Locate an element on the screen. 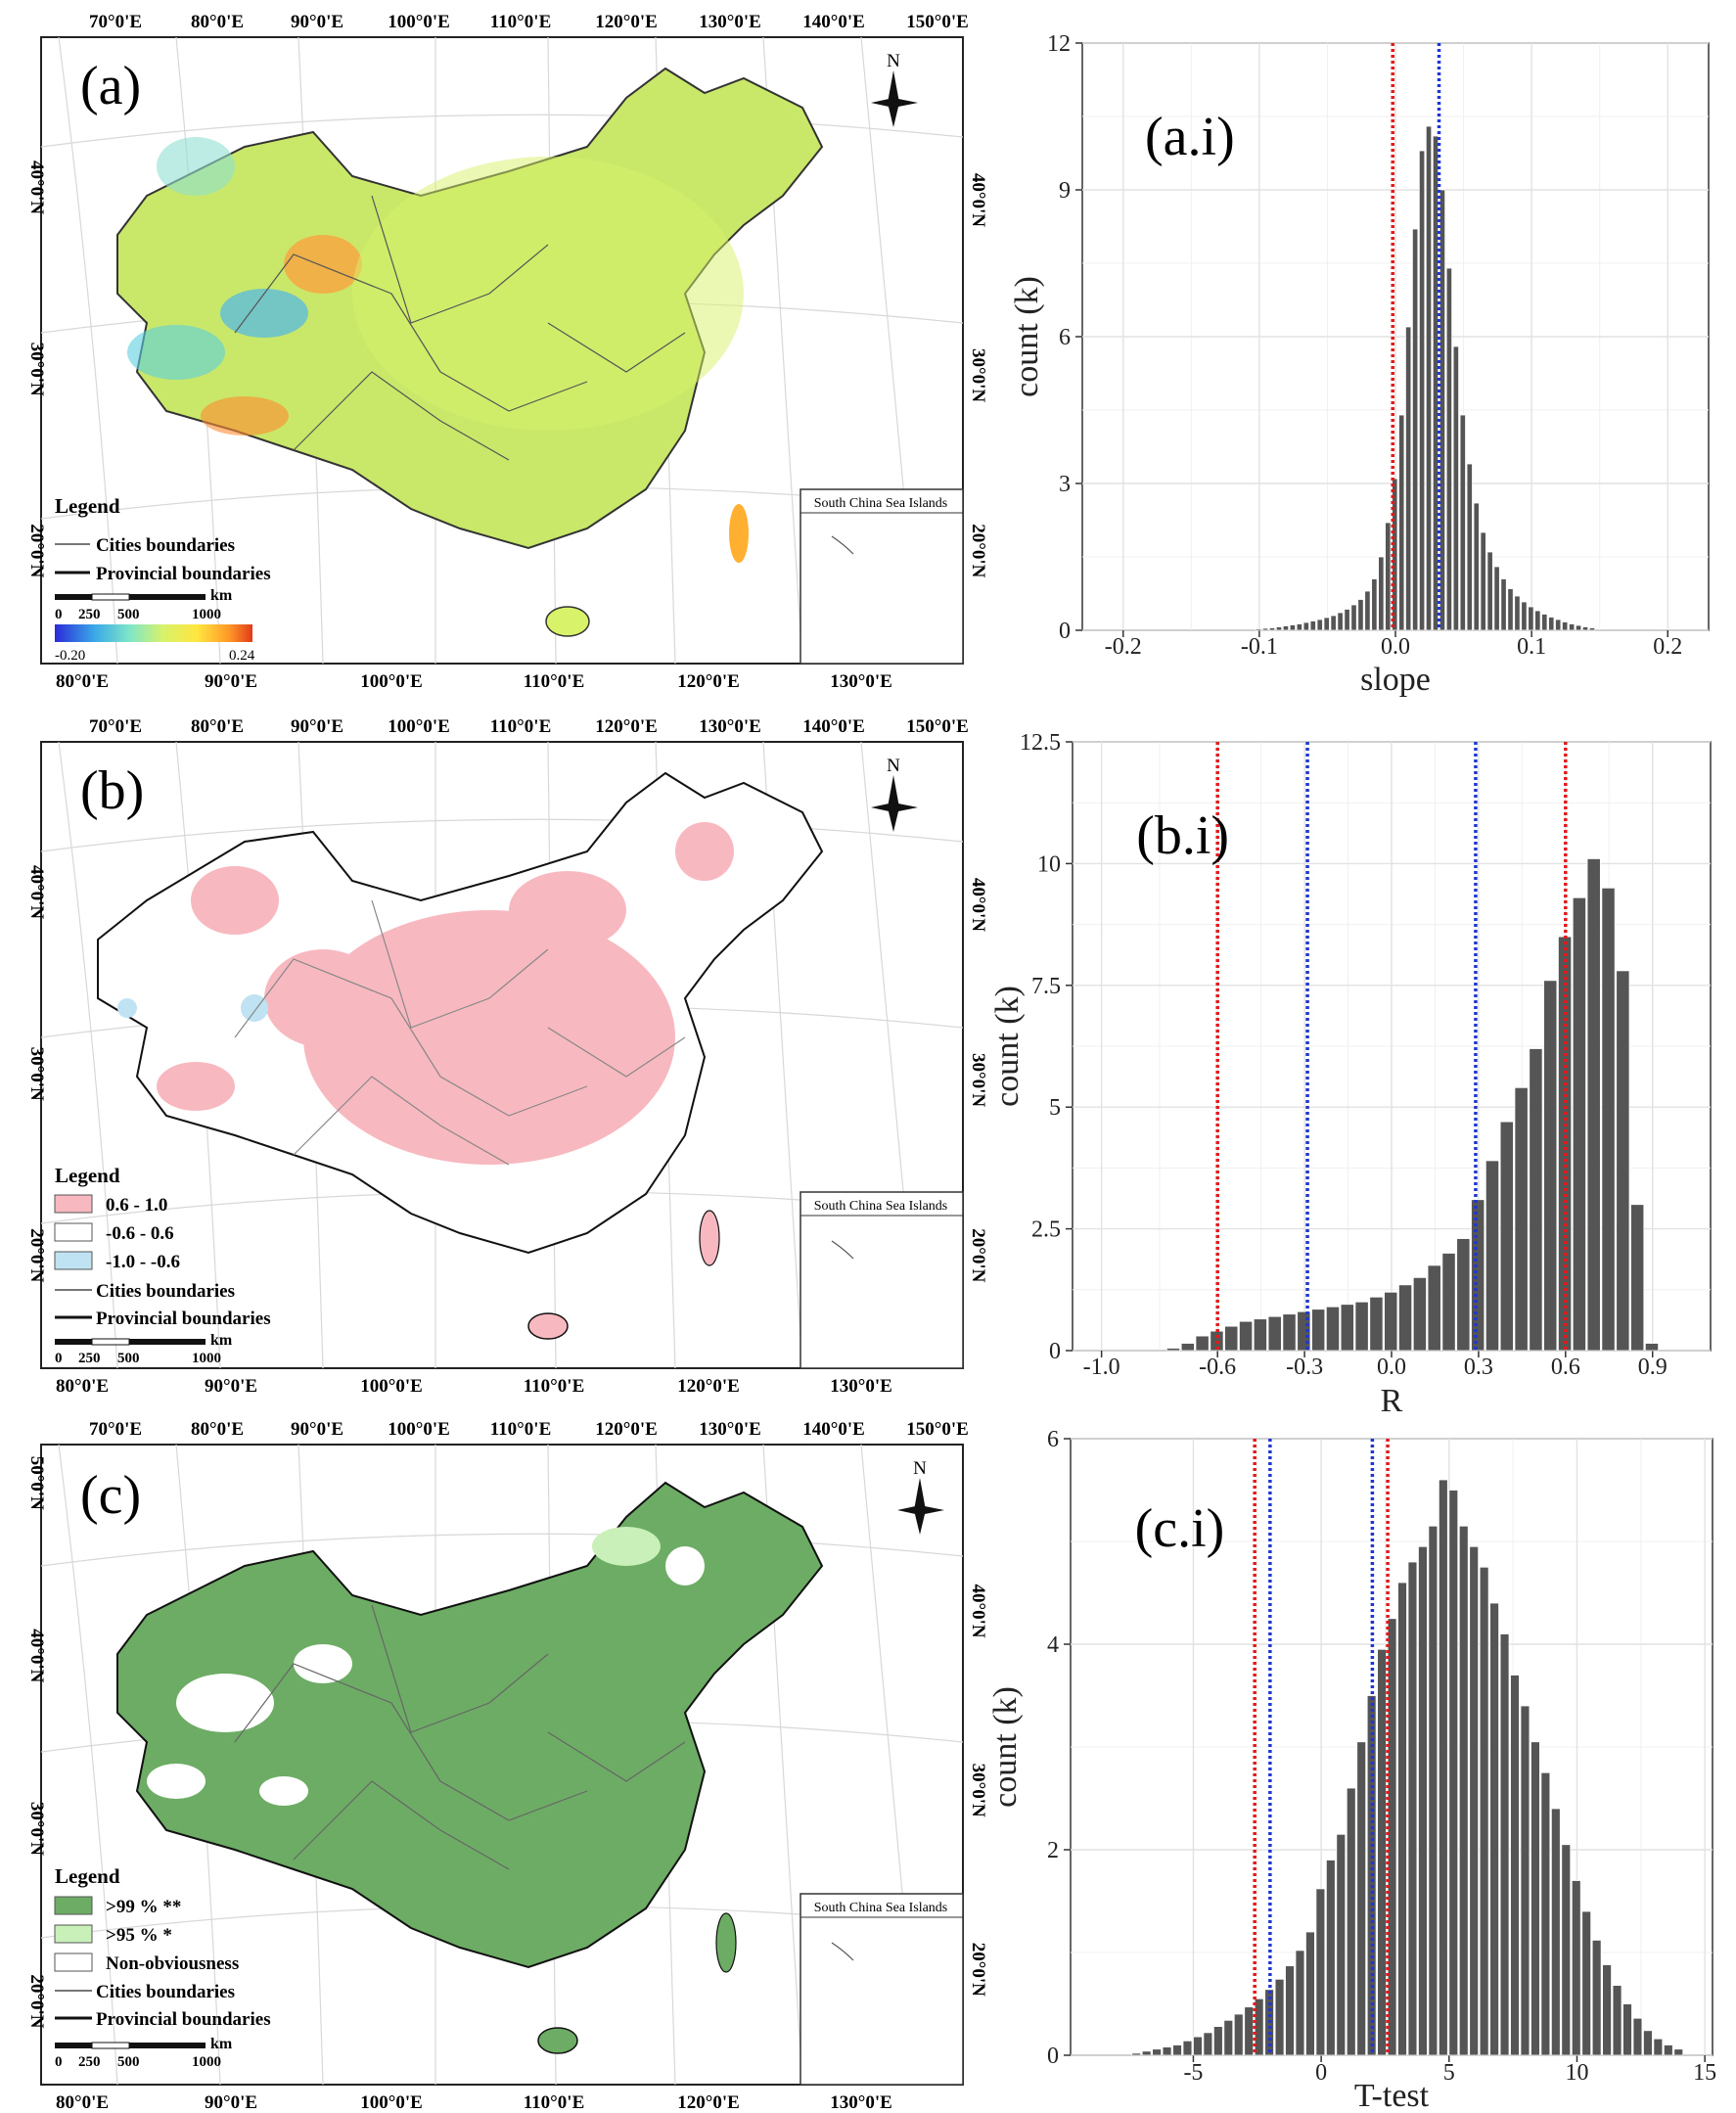 Image resolution: width=1736 pixels, height=2113 pixels. x-tick-label: -0.2 is located at coordinates (1123, 647).